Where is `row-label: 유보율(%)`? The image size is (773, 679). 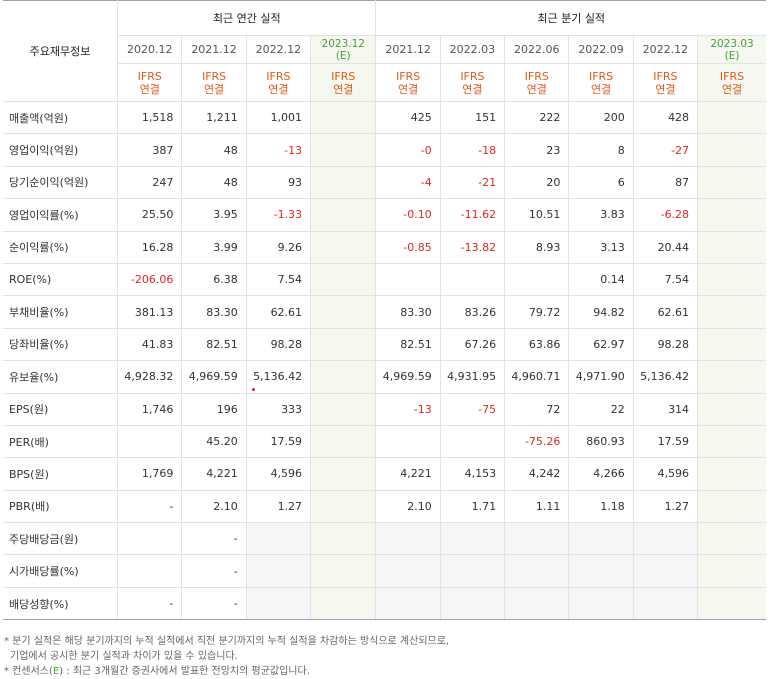 row-label: 유보율(%) is located at coordinates (61, 377).